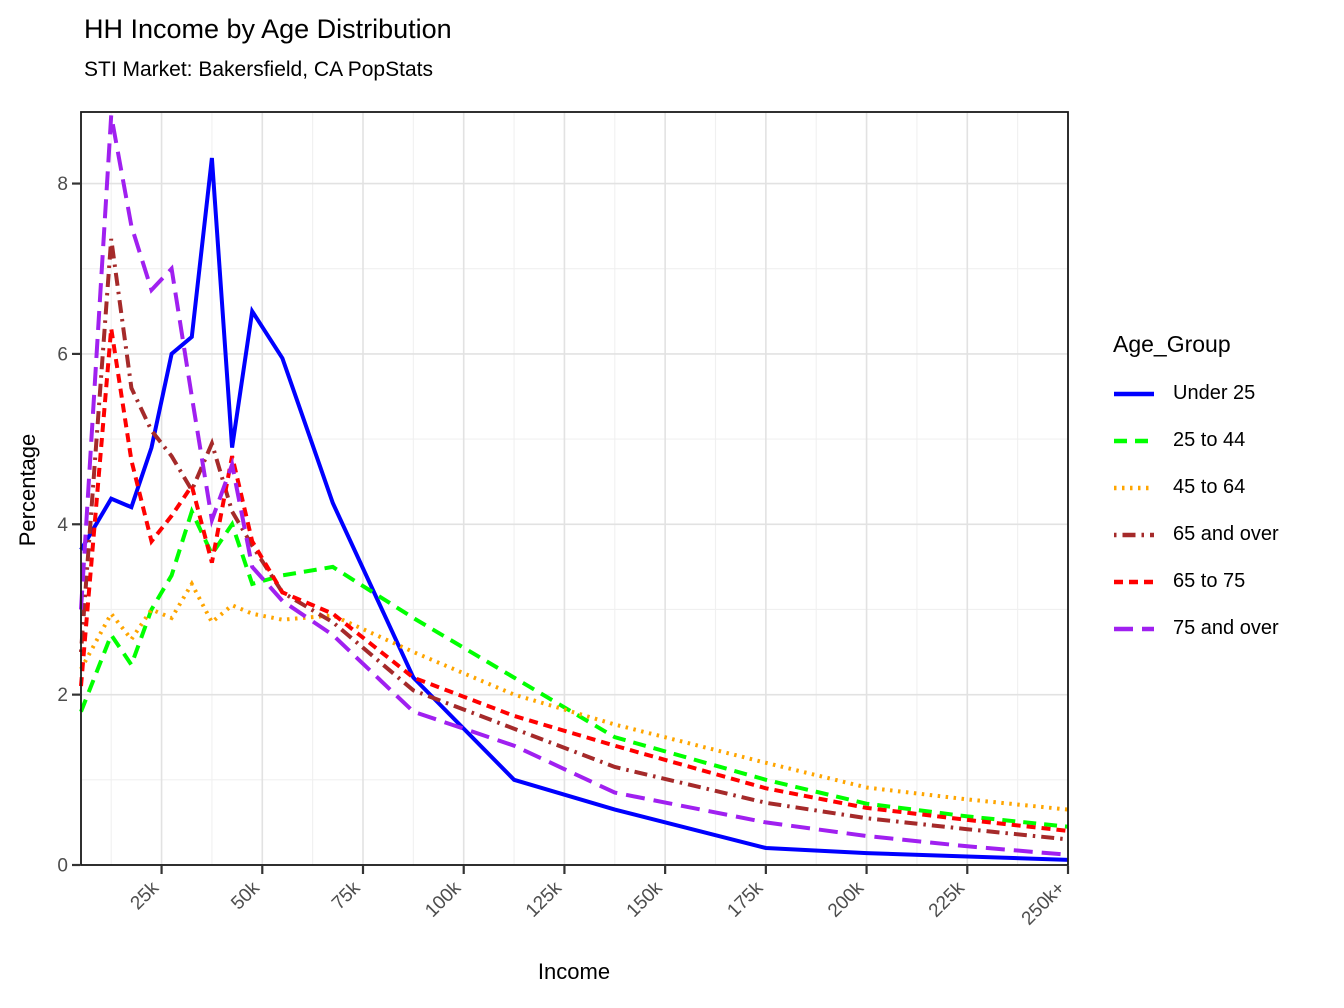 This screenshot has height=1008, width=1344. I want to click on legend-item-label: 65 to 75, so click(1209, 581).